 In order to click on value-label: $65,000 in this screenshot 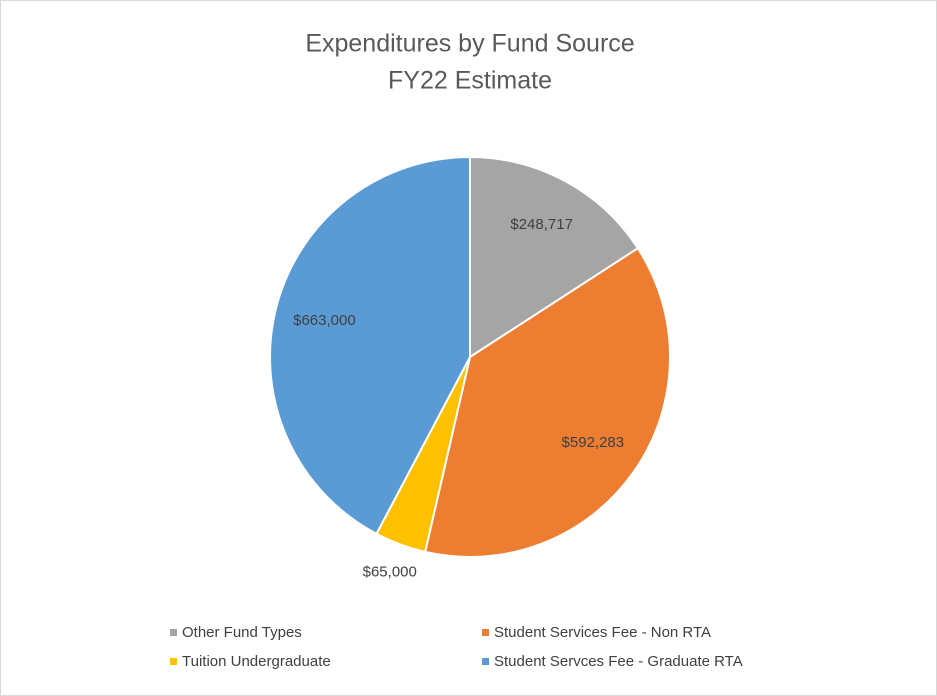, I will do `click(390, 572)`.